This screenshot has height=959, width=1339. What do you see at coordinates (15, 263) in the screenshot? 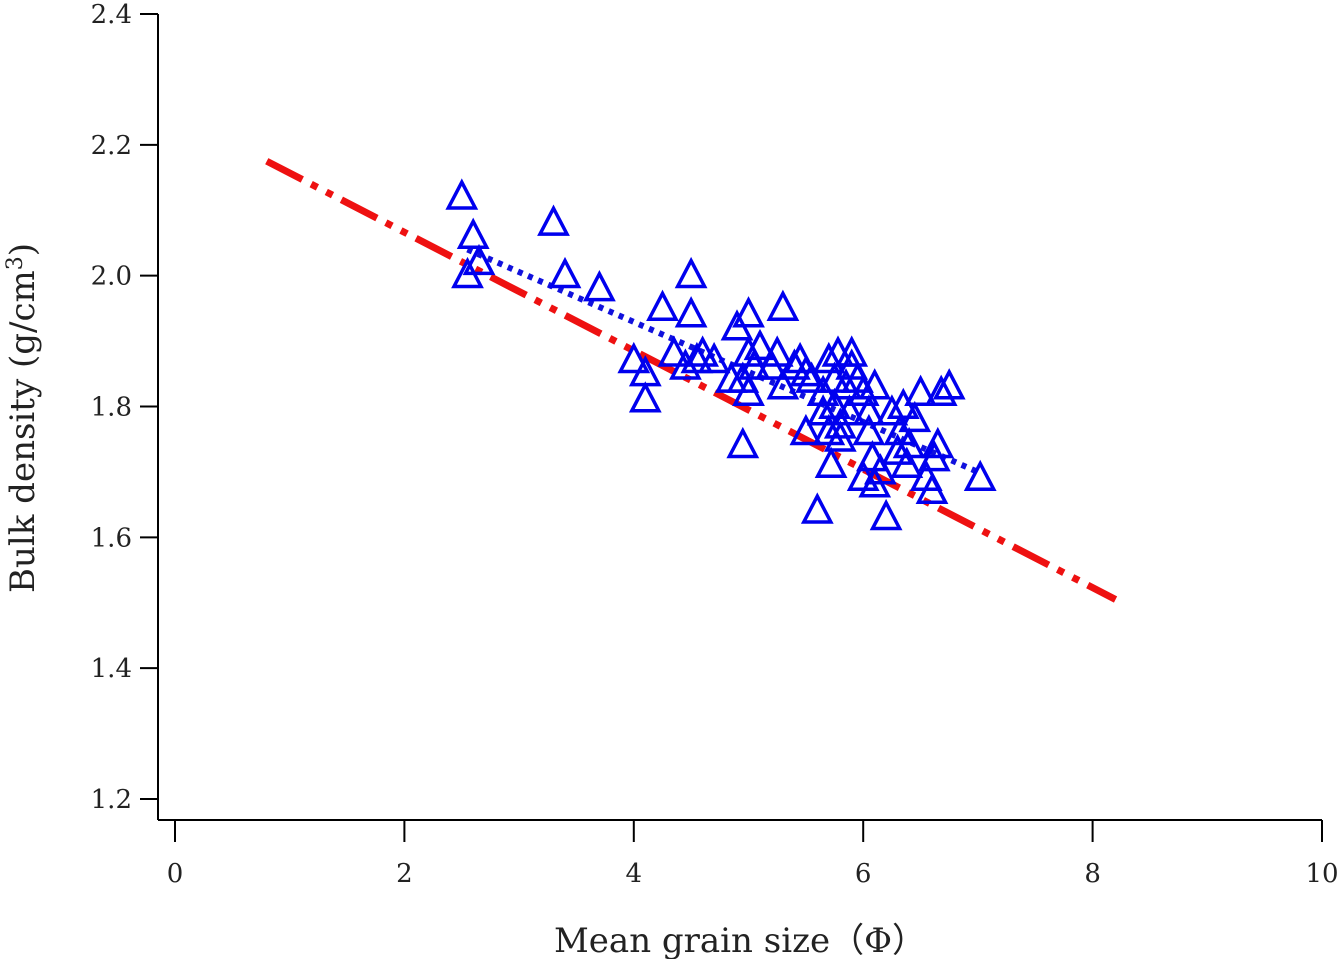
I see `y-axis-title-superscript: 3` at bounding box center [15, 263].